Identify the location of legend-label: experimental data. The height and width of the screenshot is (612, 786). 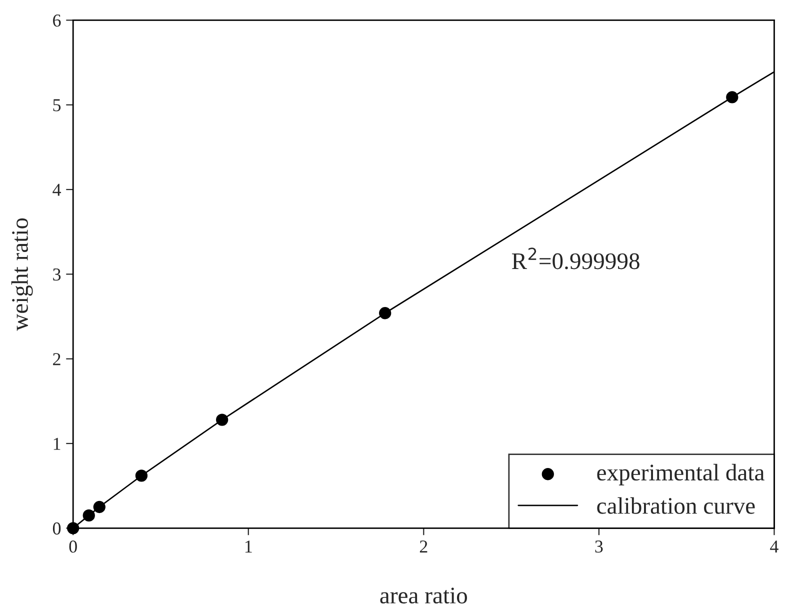
(680, 475).